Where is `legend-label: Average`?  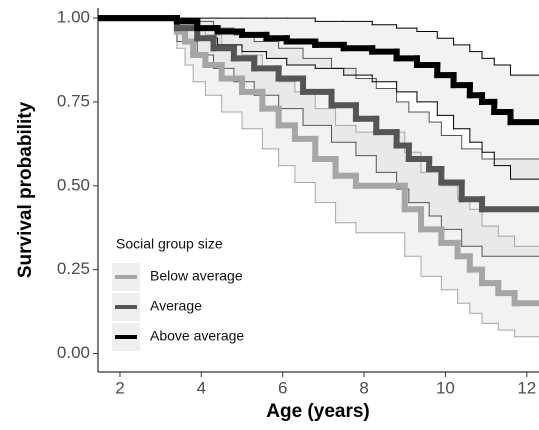
legend-label: Average is located at coordinates (176, 306).